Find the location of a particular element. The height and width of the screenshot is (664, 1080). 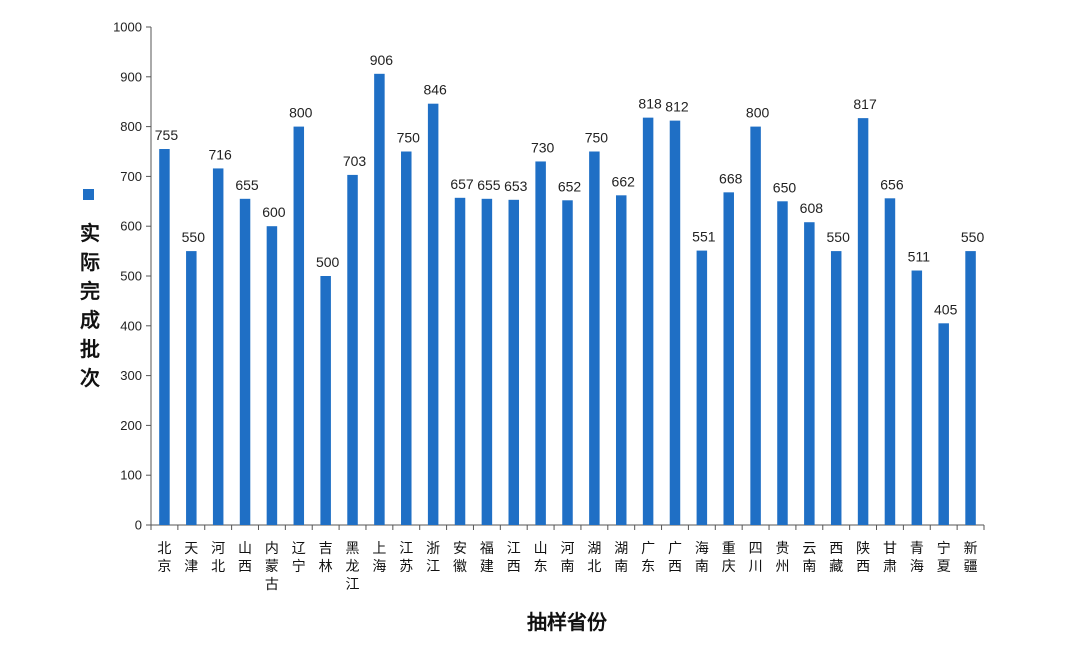

legend-label-char: 成 is located at coordinates (90, 320).